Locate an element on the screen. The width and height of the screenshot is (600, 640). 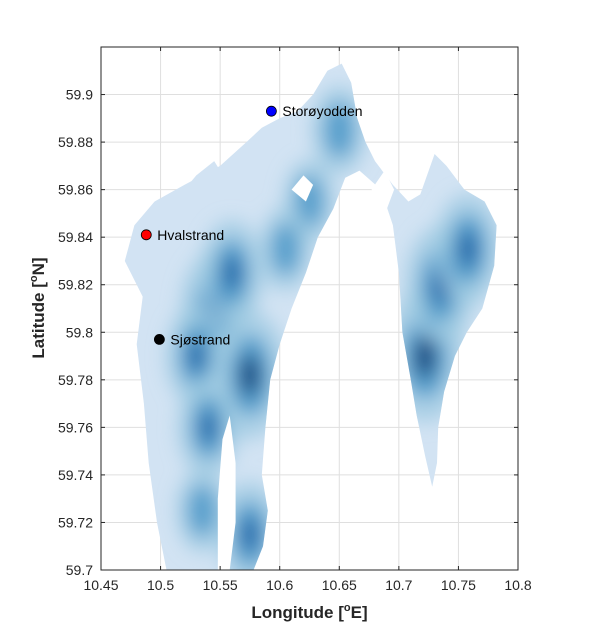
y-tick-label: 59.86 is located at coordinates (75, 190).